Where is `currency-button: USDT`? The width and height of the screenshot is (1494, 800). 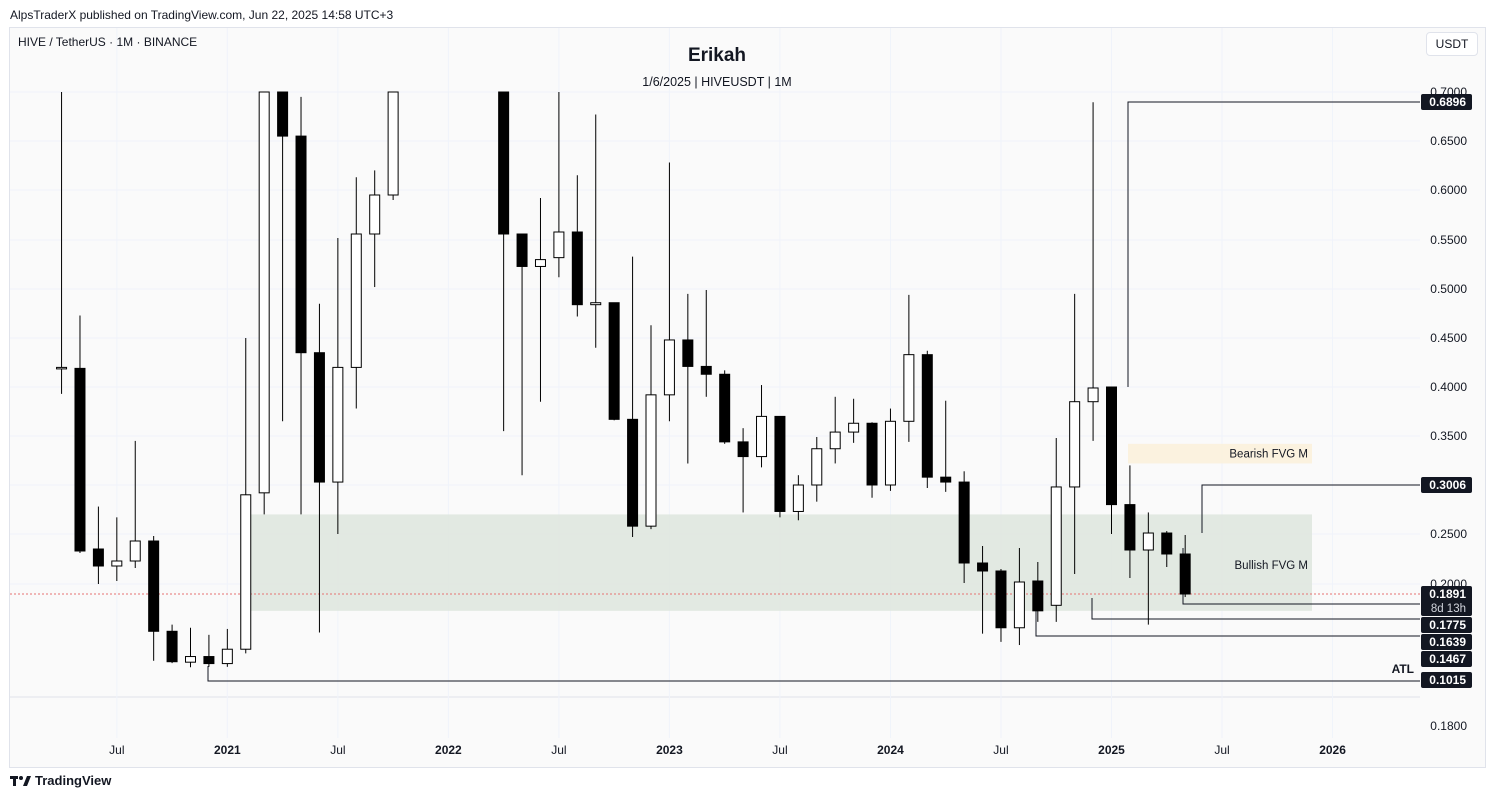
currency-button: USDT is located at coordinates (1452, 44).